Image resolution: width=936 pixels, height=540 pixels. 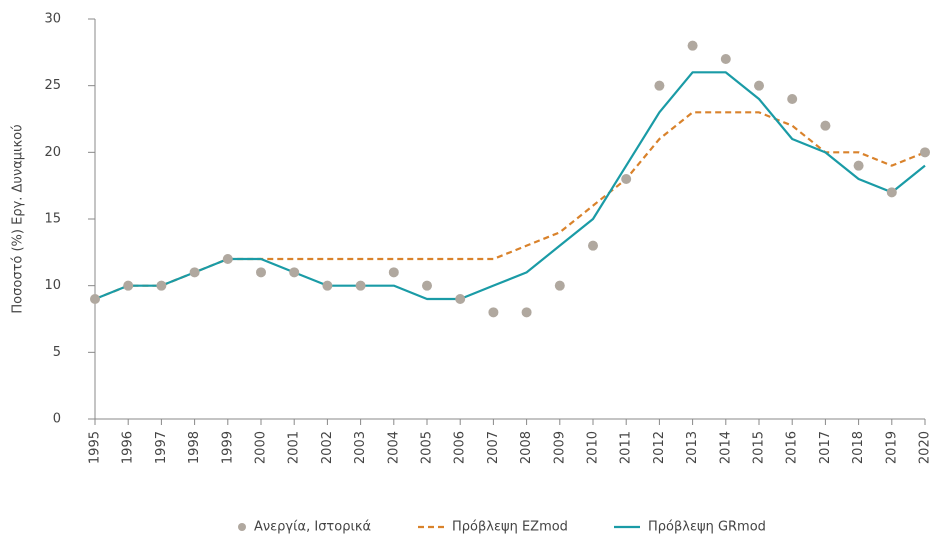 What do you see at coordinates (725, 447) in the screenshot?
I see `x-tick-label: 2014` at bounding box center [725, 447].